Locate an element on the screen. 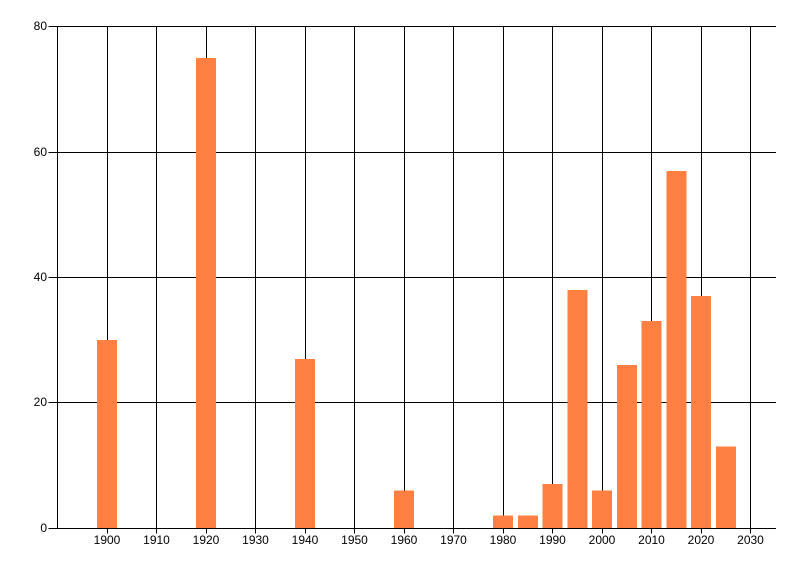  svg-text: 1950 is located at coordinates (354, 540).